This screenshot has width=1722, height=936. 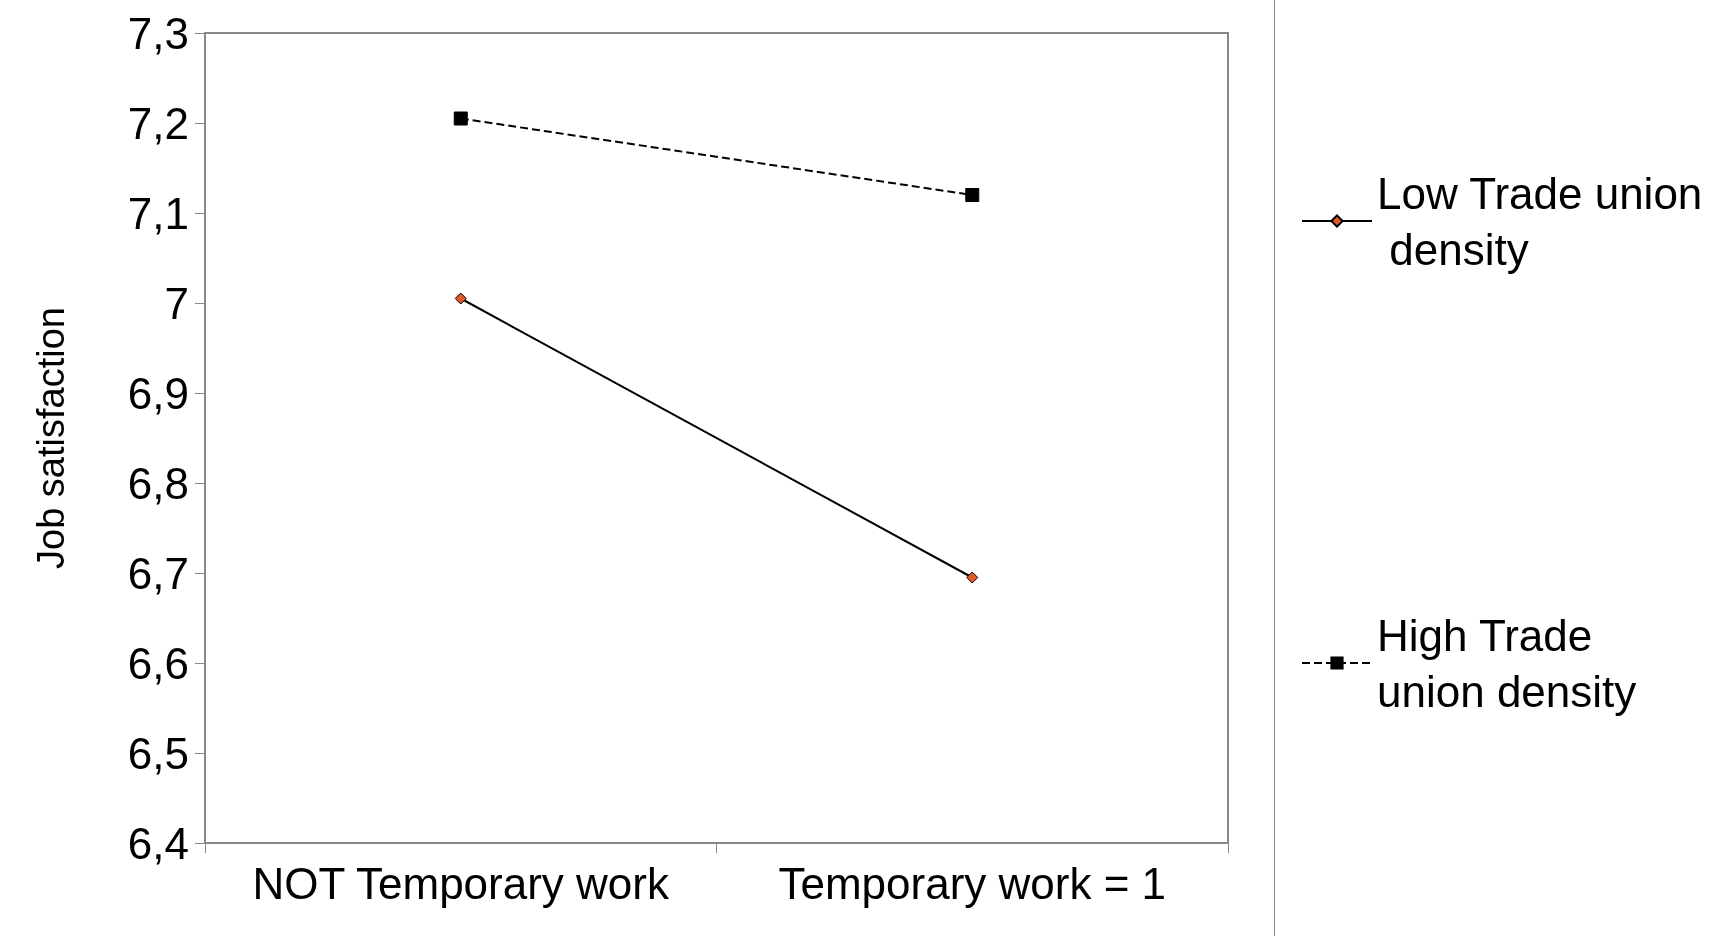 What do you see at coordinates (972, 883) in the screenshot?
I see `x-tick-label: Temporary work = 1` at bounding box center [972, 883].